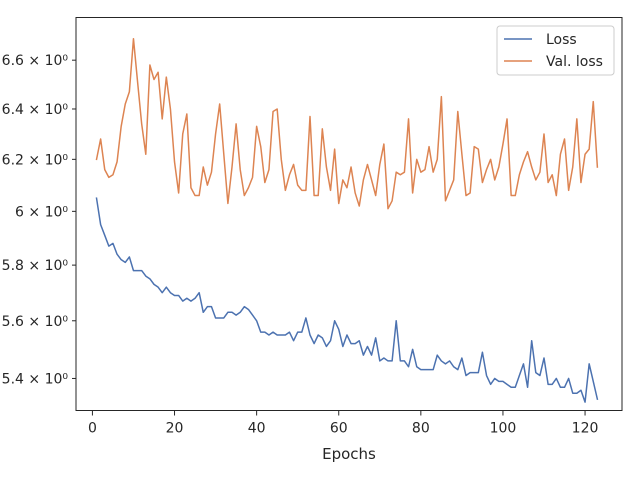  Describe the element at coordinates (41, 212) in the screenshot. I see `y-tick-label: 6 × 10⁰` at that location.